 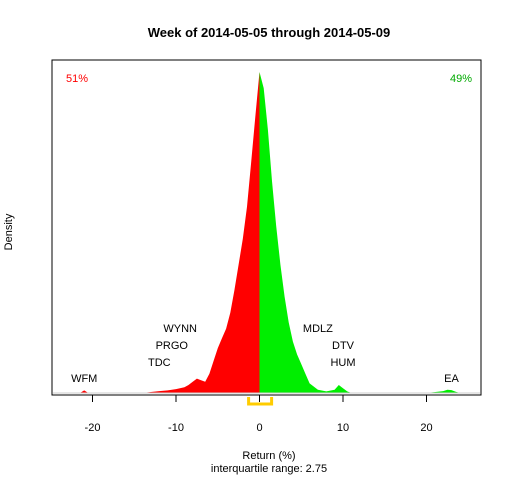 What do you see at coordinates (84, 379) in the screenshot?
I see `ticker-label: WFM` at bounding box center [84, 379].